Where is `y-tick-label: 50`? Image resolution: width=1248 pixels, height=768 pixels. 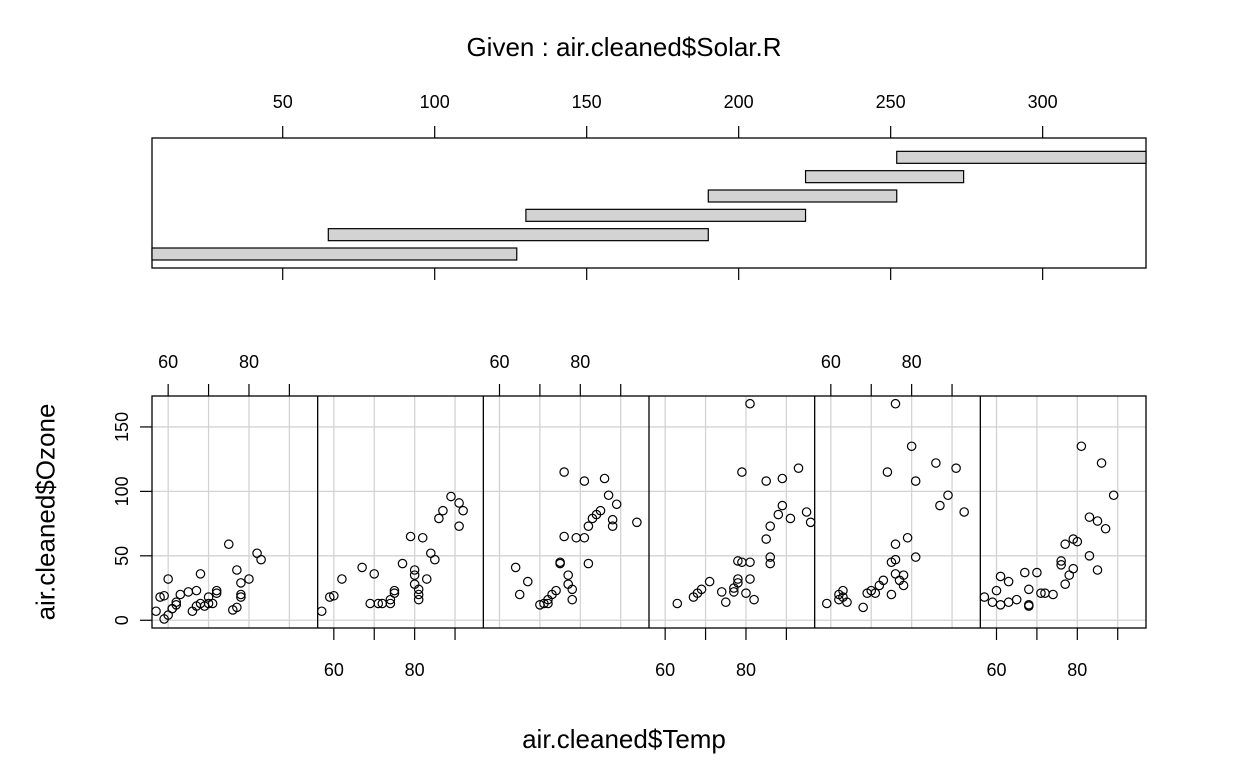
y-tick-label: 50 is located at coordinates (122, 556).